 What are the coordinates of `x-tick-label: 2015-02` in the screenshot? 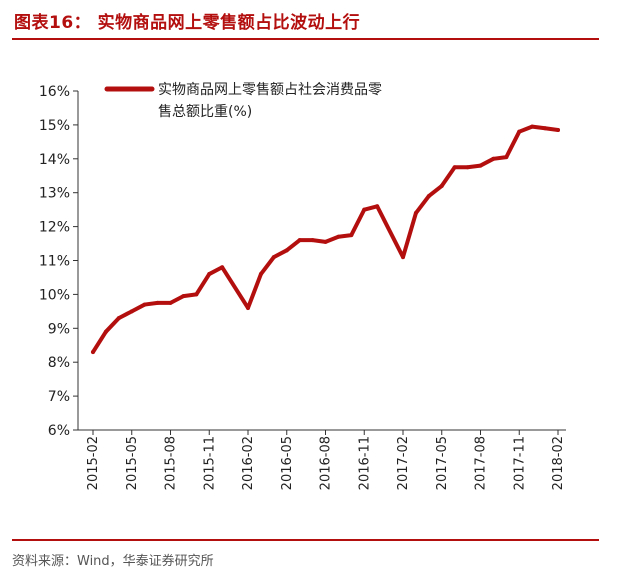 It's located at (93, 463).